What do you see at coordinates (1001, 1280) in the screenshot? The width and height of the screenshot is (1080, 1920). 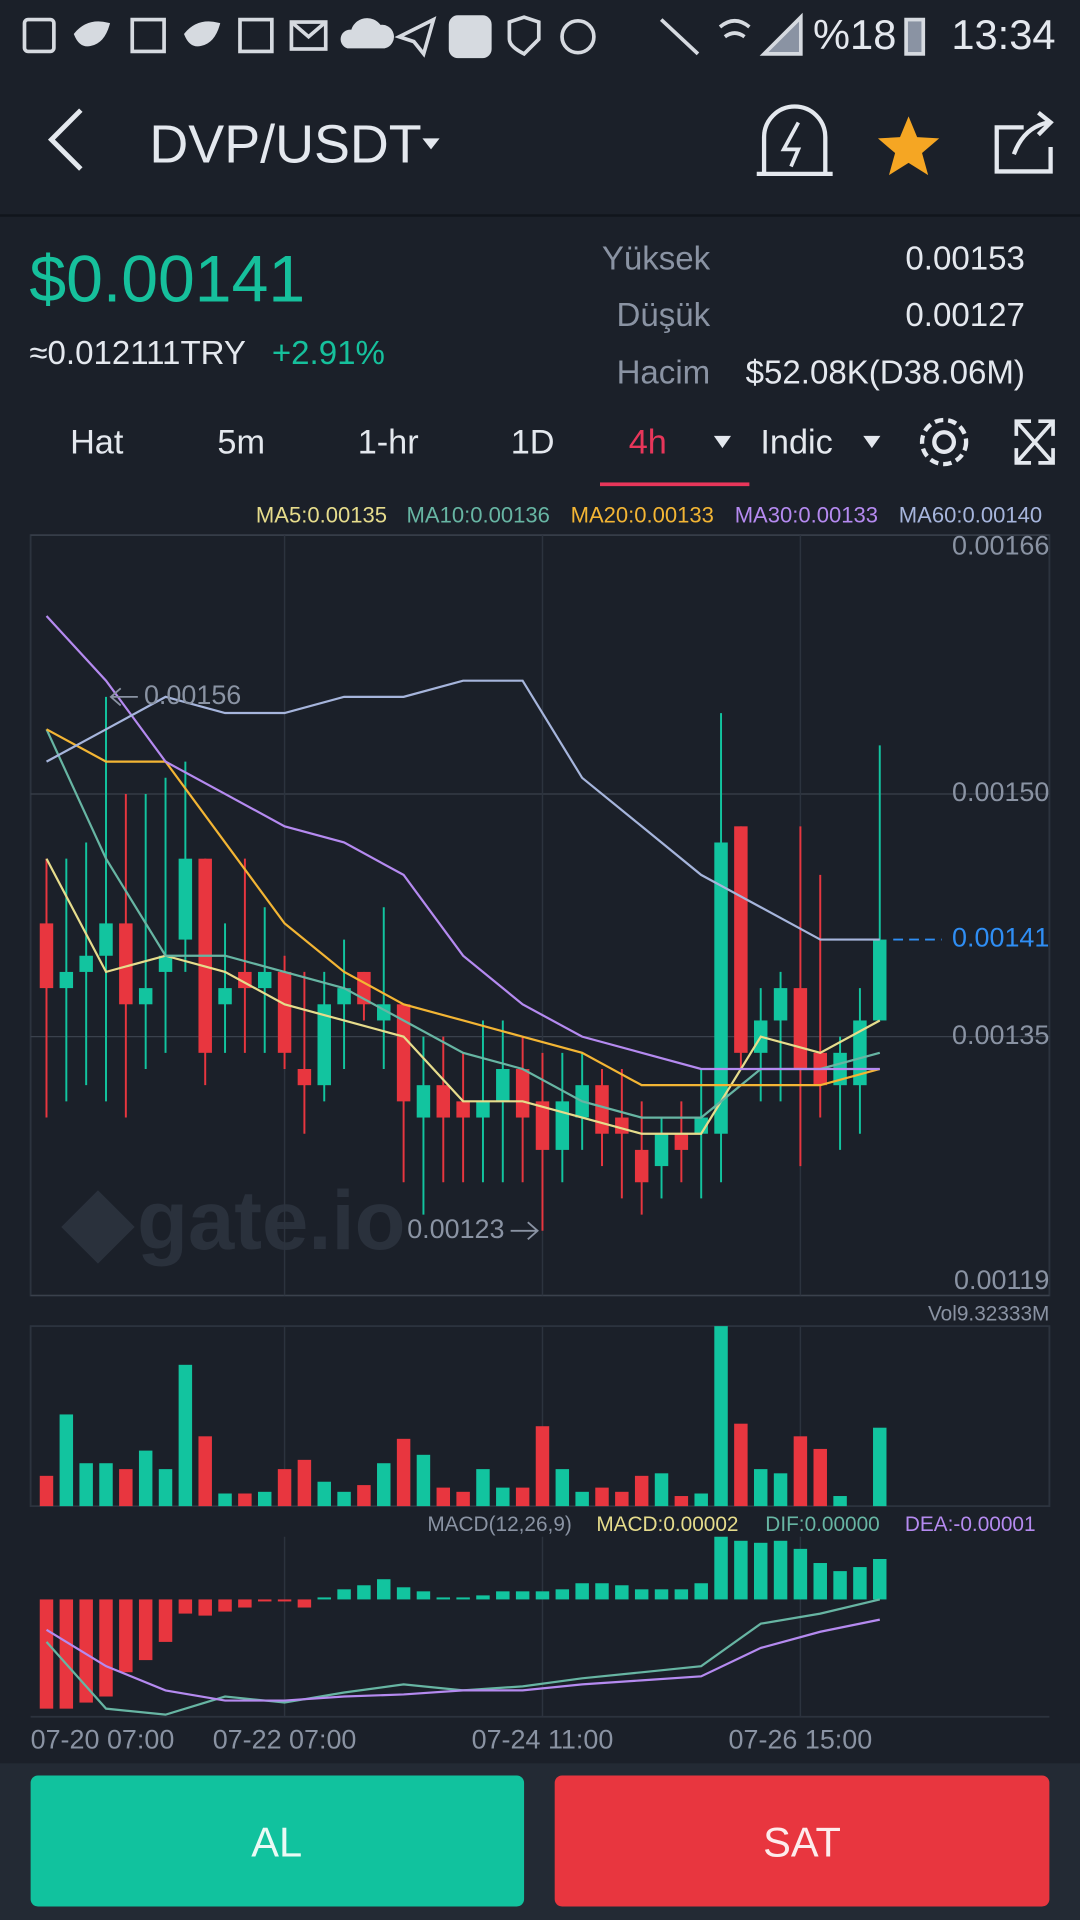 I see `y-tick-label: 0.00119` at bounding box center [1001, 1280].